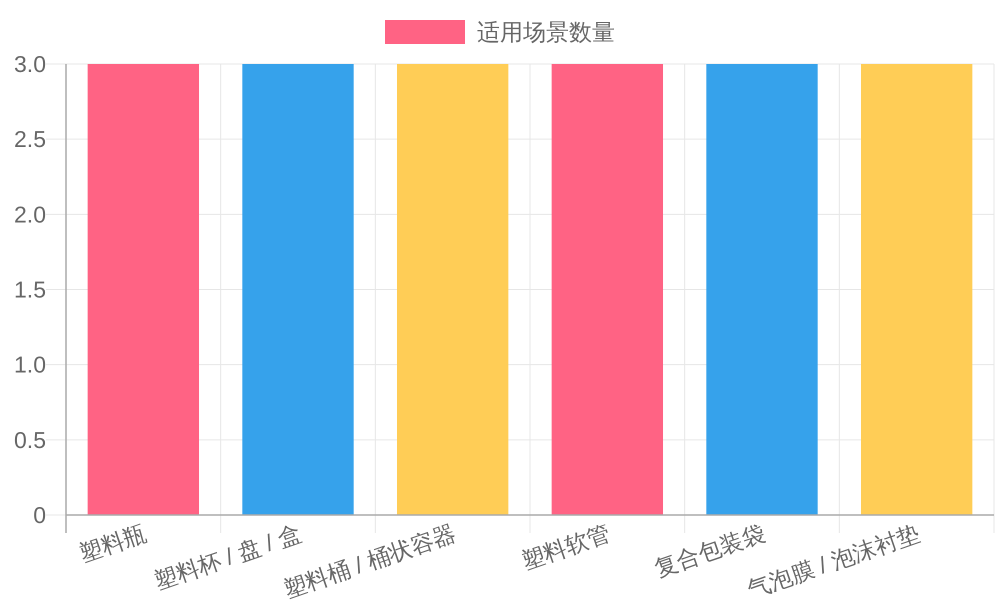 The image size is (1000, 600). What do you see at coordinates (30, 289) in the screenshot?
I see `y-tick-label: 1.5` at bounding box center [30, 289].